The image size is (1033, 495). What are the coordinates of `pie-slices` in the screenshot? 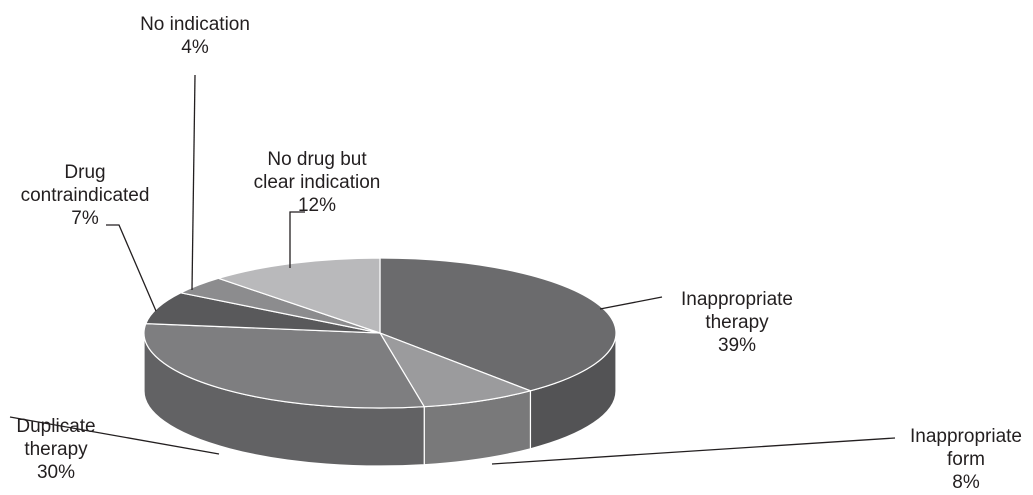 It's located at (380, 333).